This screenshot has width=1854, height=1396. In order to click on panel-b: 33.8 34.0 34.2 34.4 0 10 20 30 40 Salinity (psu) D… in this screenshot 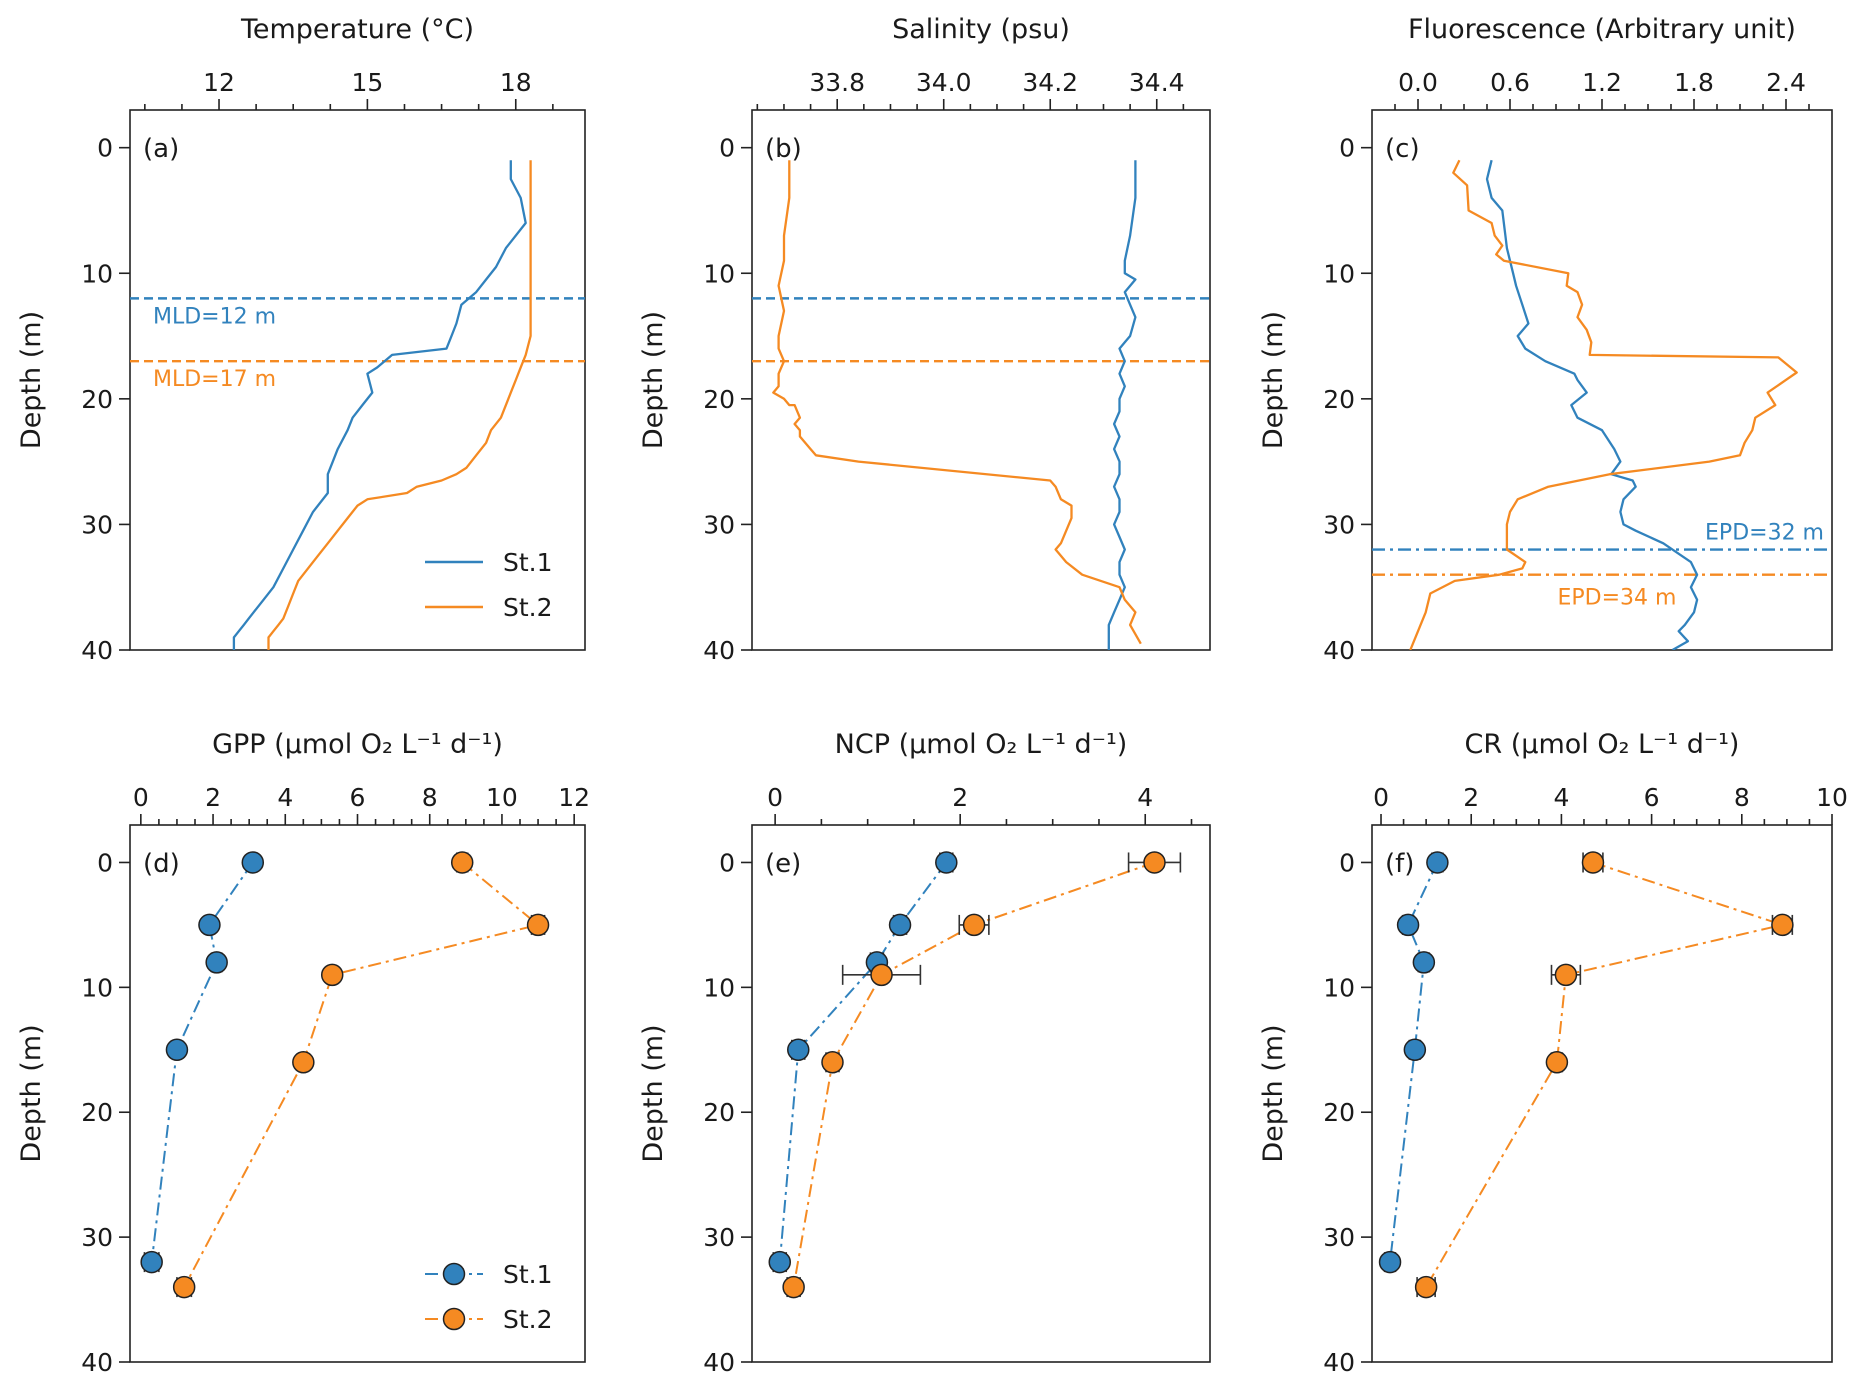, I will do `click(924, 339)`.